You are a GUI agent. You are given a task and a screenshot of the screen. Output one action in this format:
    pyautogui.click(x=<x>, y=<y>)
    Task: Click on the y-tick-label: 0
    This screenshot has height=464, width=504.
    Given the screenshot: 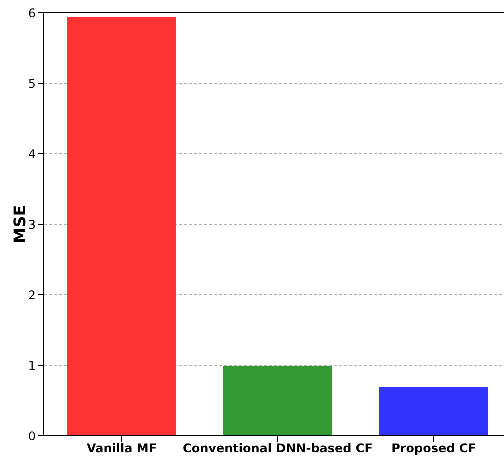 What is the action you would take?
    pyautogui.click(x=32, y=436)
    